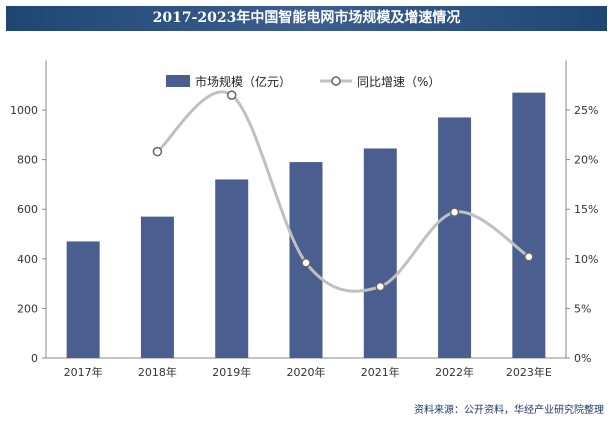 Image resolution: width=613 pixels, height=425 pixels. I want to click on title-bar: 2017-2023年中国智能电网市场规模及增速情况, so click(306, 18).